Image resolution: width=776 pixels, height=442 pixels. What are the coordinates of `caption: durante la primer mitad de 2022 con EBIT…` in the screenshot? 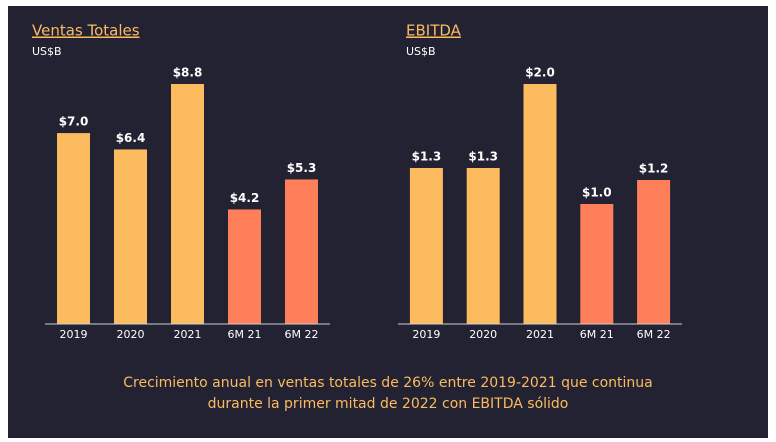 It's located at (388, 404).